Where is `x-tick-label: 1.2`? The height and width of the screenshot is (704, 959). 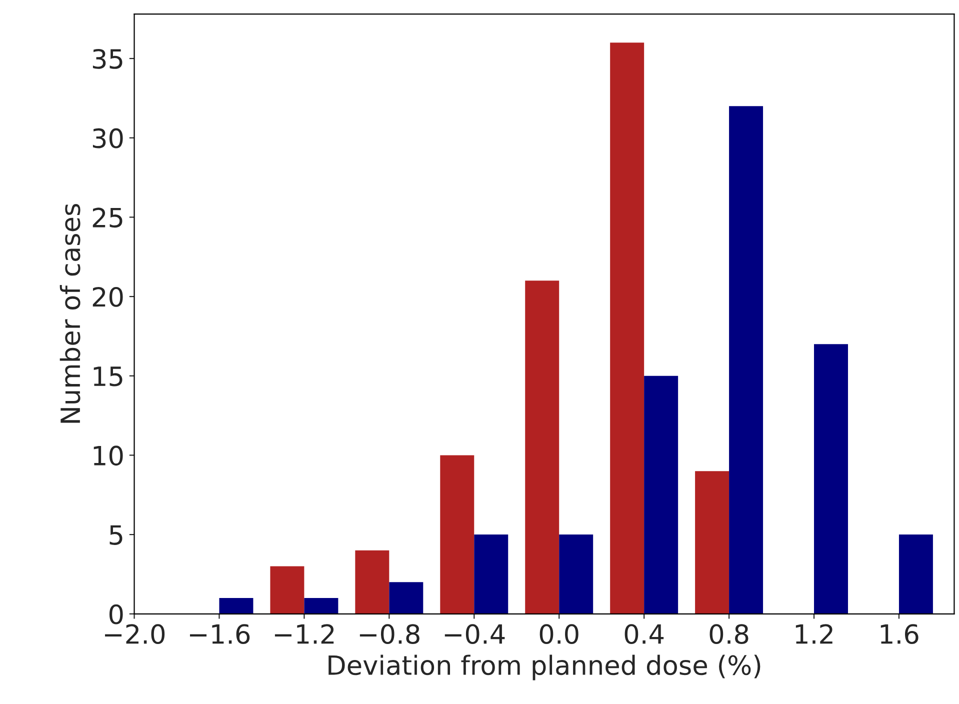 x-tick-label: 1.2 is located at coordinates (814, 634).